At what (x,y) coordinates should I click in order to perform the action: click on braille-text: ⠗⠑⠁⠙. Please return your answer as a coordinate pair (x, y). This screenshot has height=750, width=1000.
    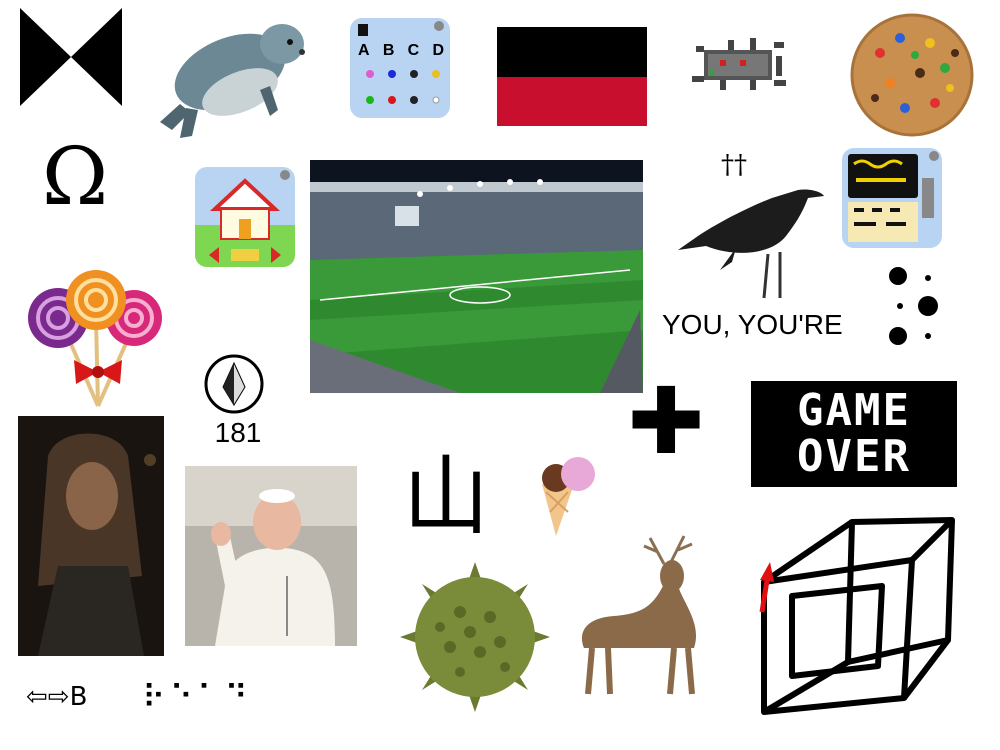
    Looking at the image, I should click on (197, 697).